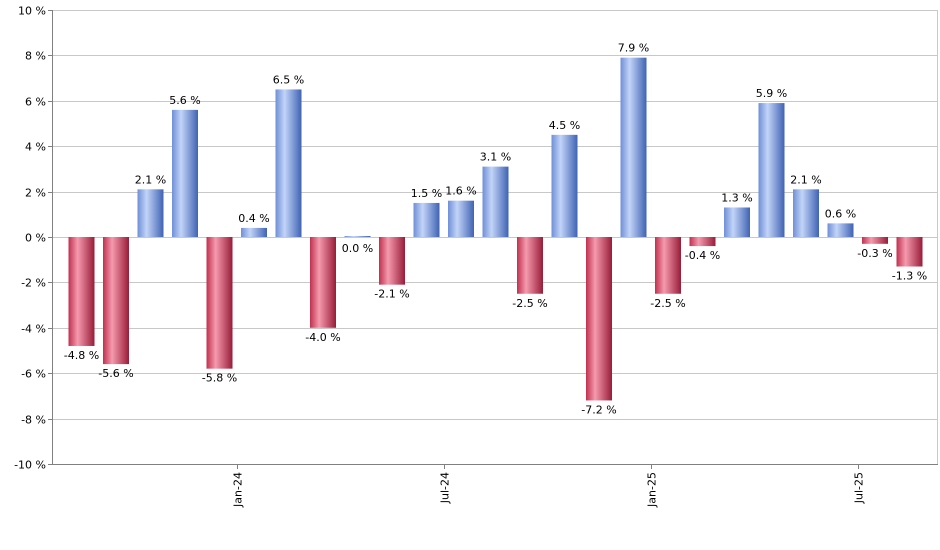 The height and width of the screenshot is (550, 940). I want to click on bar-value-label: 6.5 %, so click(288, 79).